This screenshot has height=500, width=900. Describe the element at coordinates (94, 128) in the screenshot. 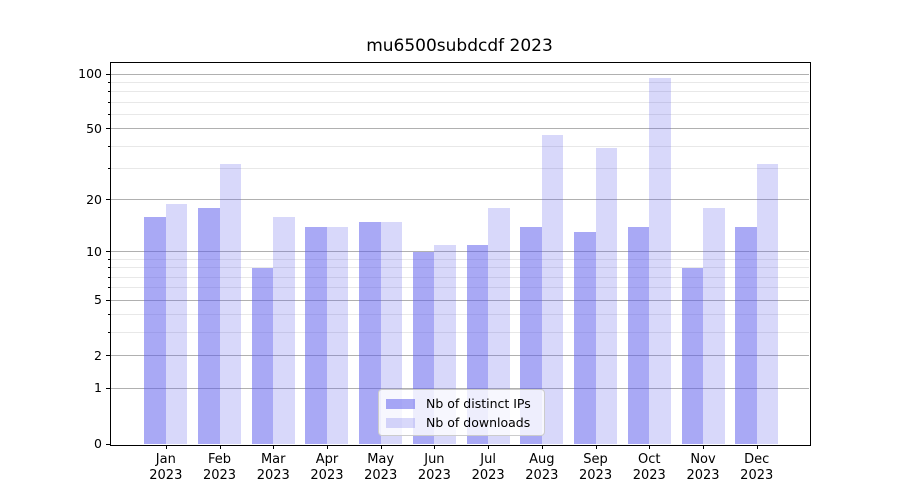

I see `y-tick-label: 50` at that location.